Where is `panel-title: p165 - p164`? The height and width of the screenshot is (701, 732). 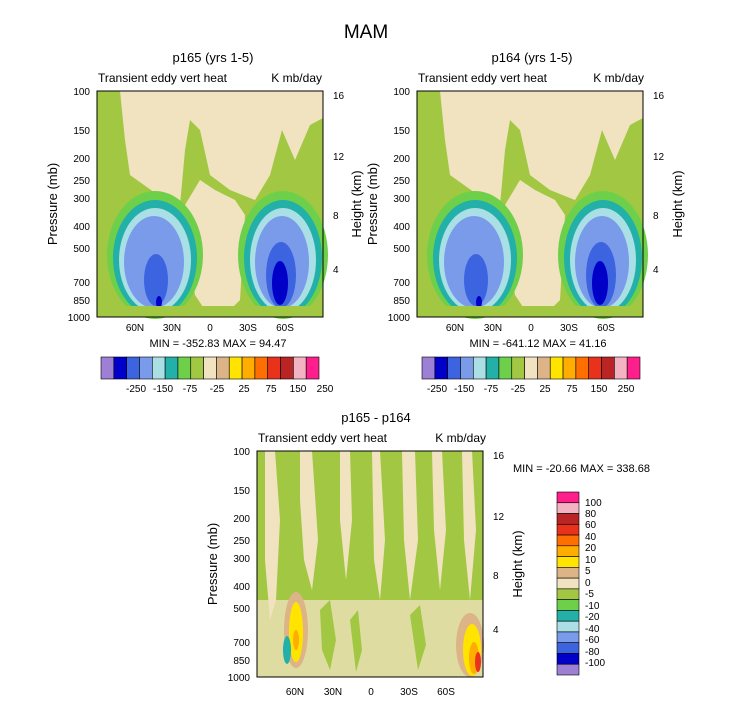 panel-title: p165 - p164 is located at coordinates (375, 417).